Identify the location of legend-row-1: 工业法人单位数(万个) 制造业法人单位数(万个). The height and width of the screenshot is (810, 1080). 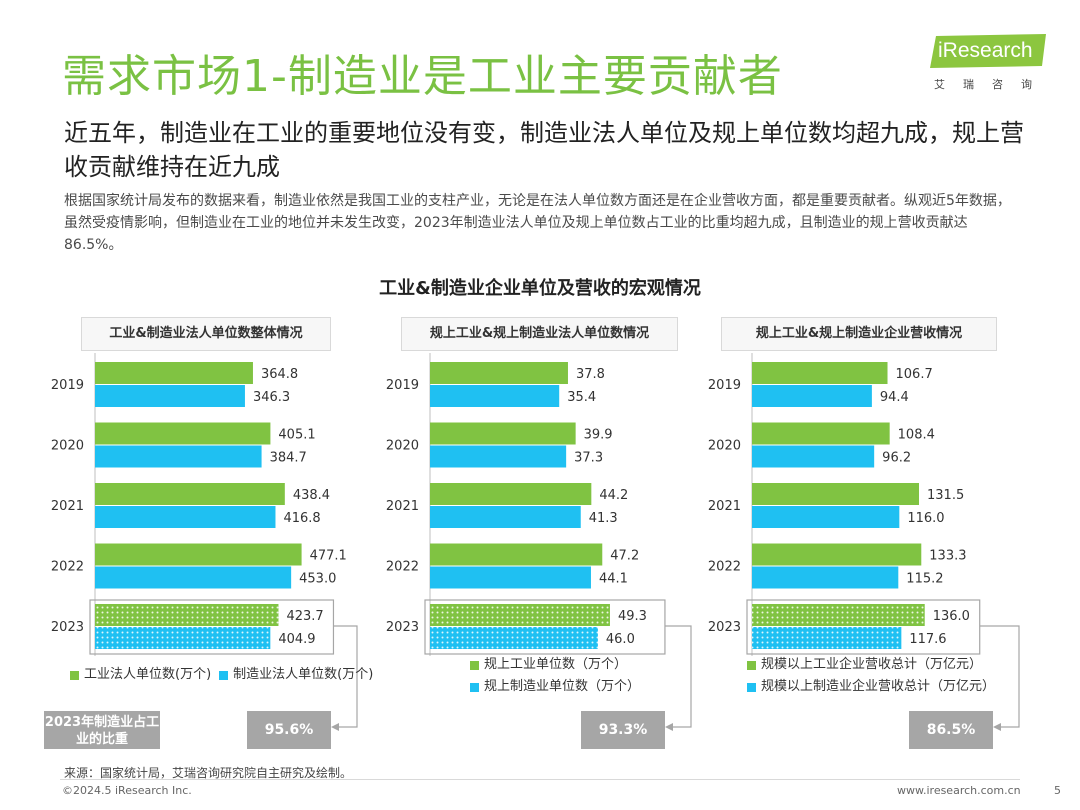
(221, 675).